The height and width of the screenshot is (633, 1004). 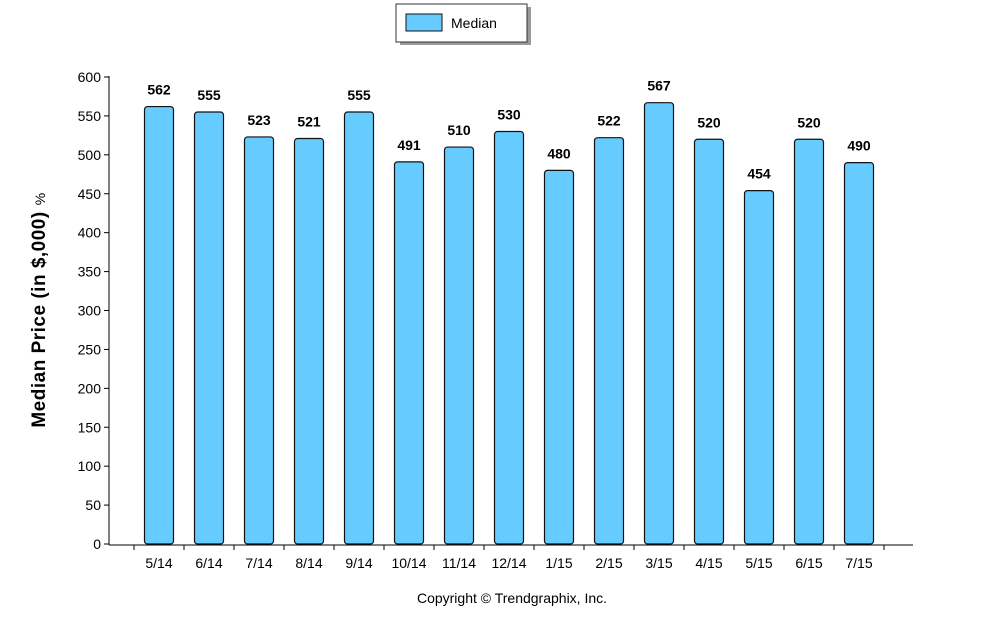 What do you see at coordinates (90, 427) in the screenshot?
I see `y-tick-label: 150` at bounding box center [90, 427].